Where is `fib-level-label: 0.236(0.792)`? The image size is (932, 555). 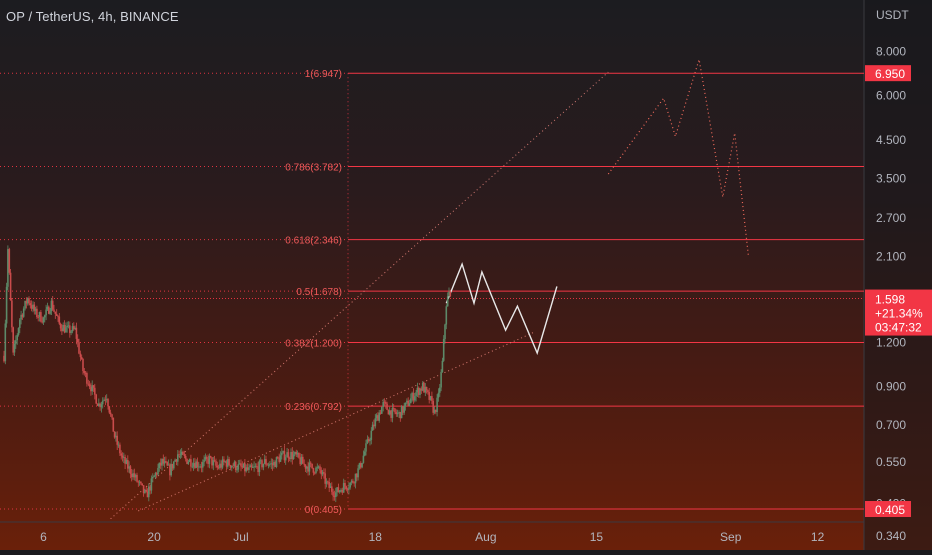 fib-level-label: 0.236(0.792) is located at coordinates (313, 407).